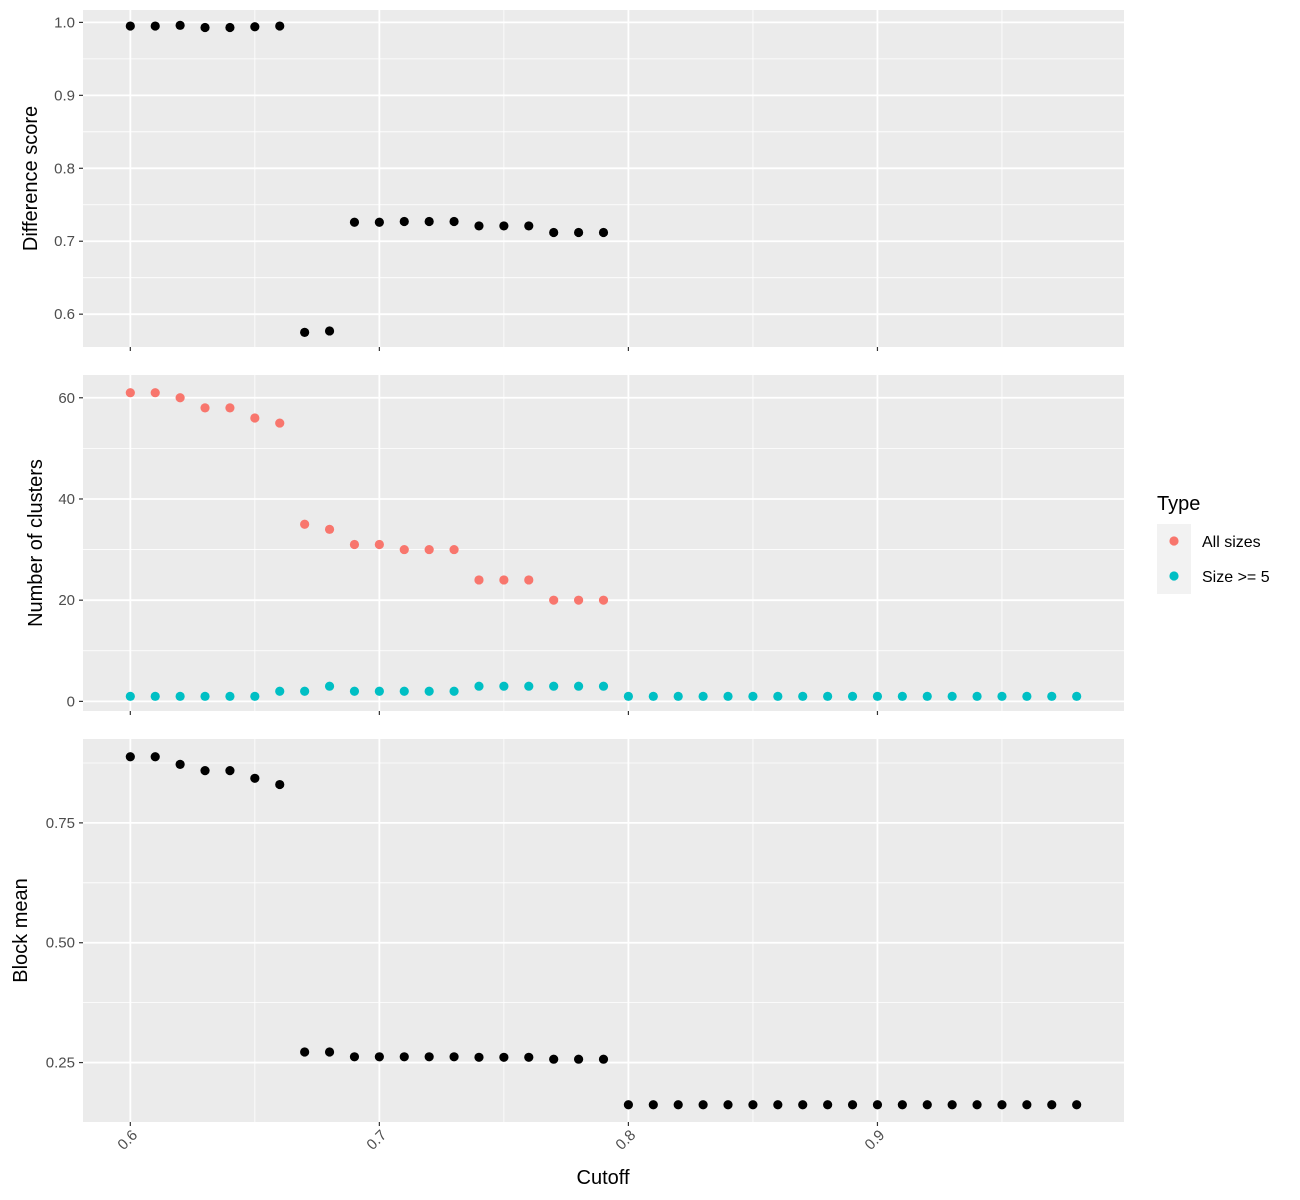 Image resolution: width=1300 pixels, height=1200 pixels. I want to click on legend-entries: All sizes Size >= 5, so click(1213, 559).